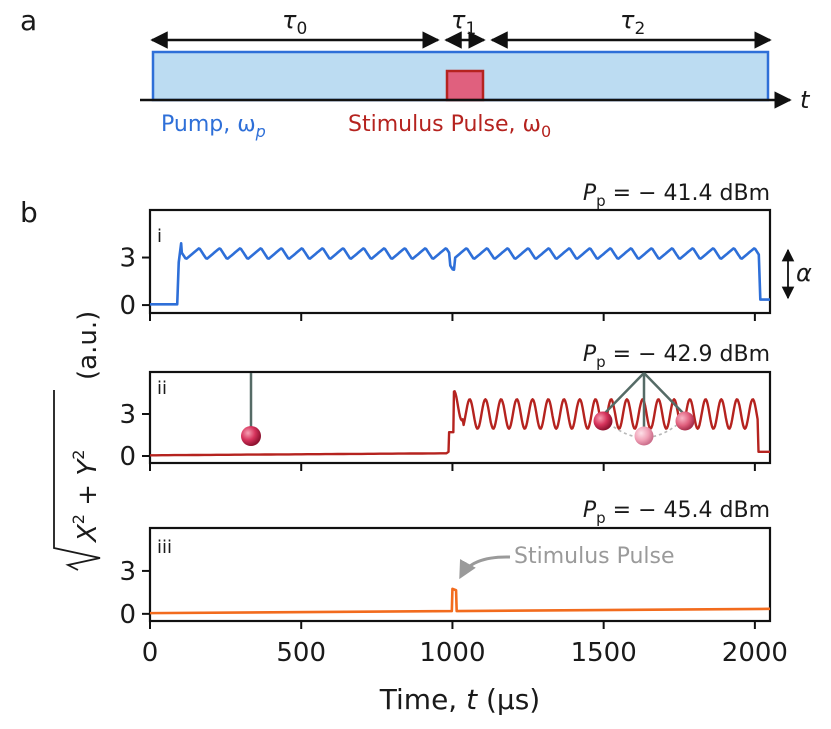  What do you see at coordinates (805, 100) in the screenshot?
I see `time-axis-label: t` at bounding box center [805, 100].